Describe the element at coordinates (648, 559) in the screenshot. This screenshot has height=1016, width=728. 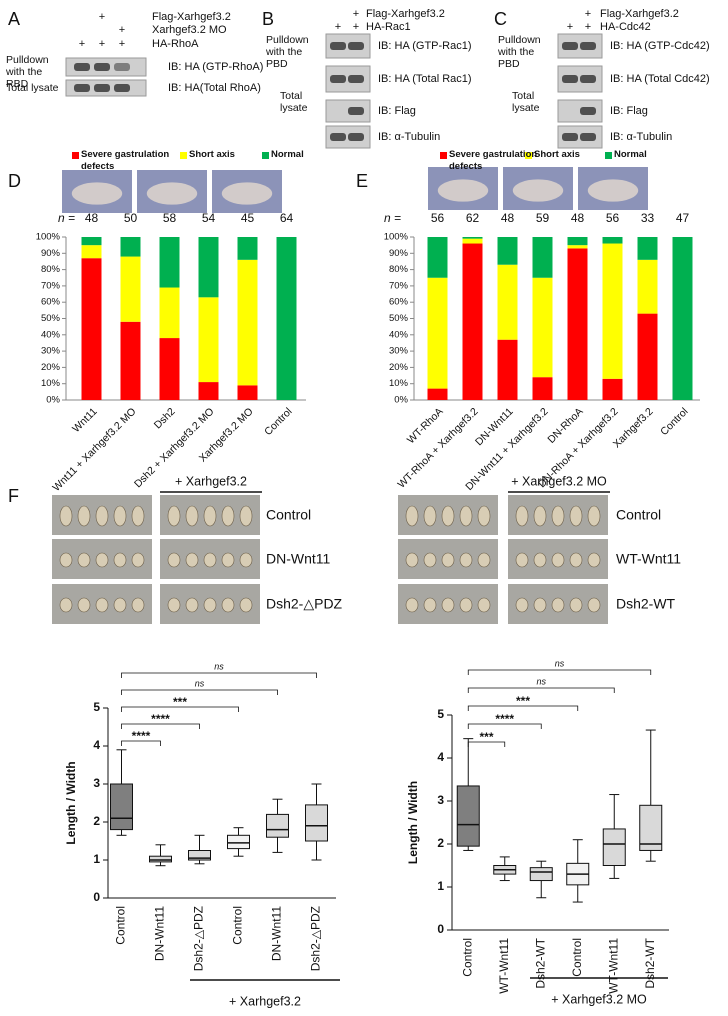
I see `row-label: WT-Wnt11` at that location.